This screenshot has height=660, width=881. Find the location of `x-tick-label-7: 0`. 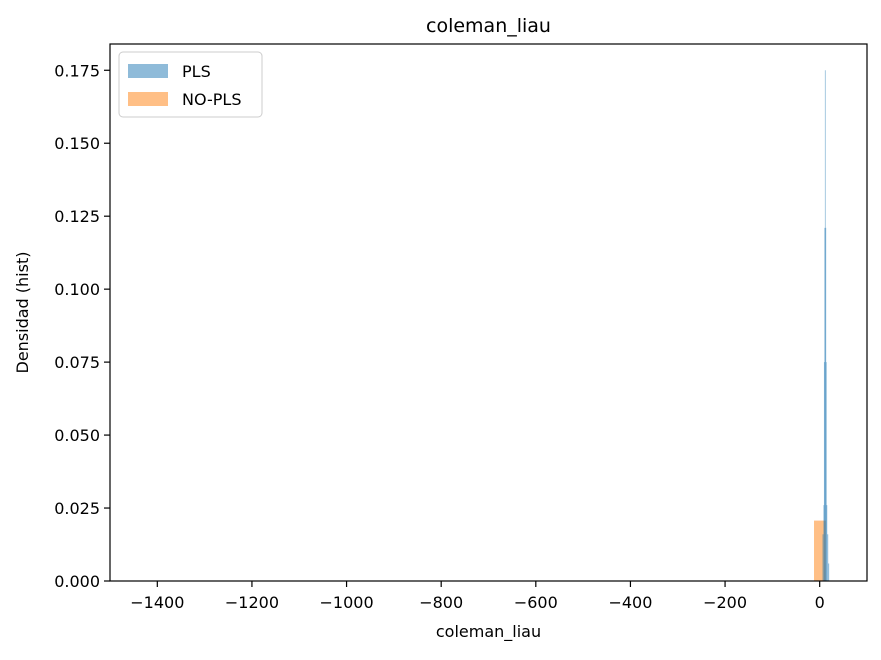

x-tick-label-7: 0 is located at coordinates (820, 602).